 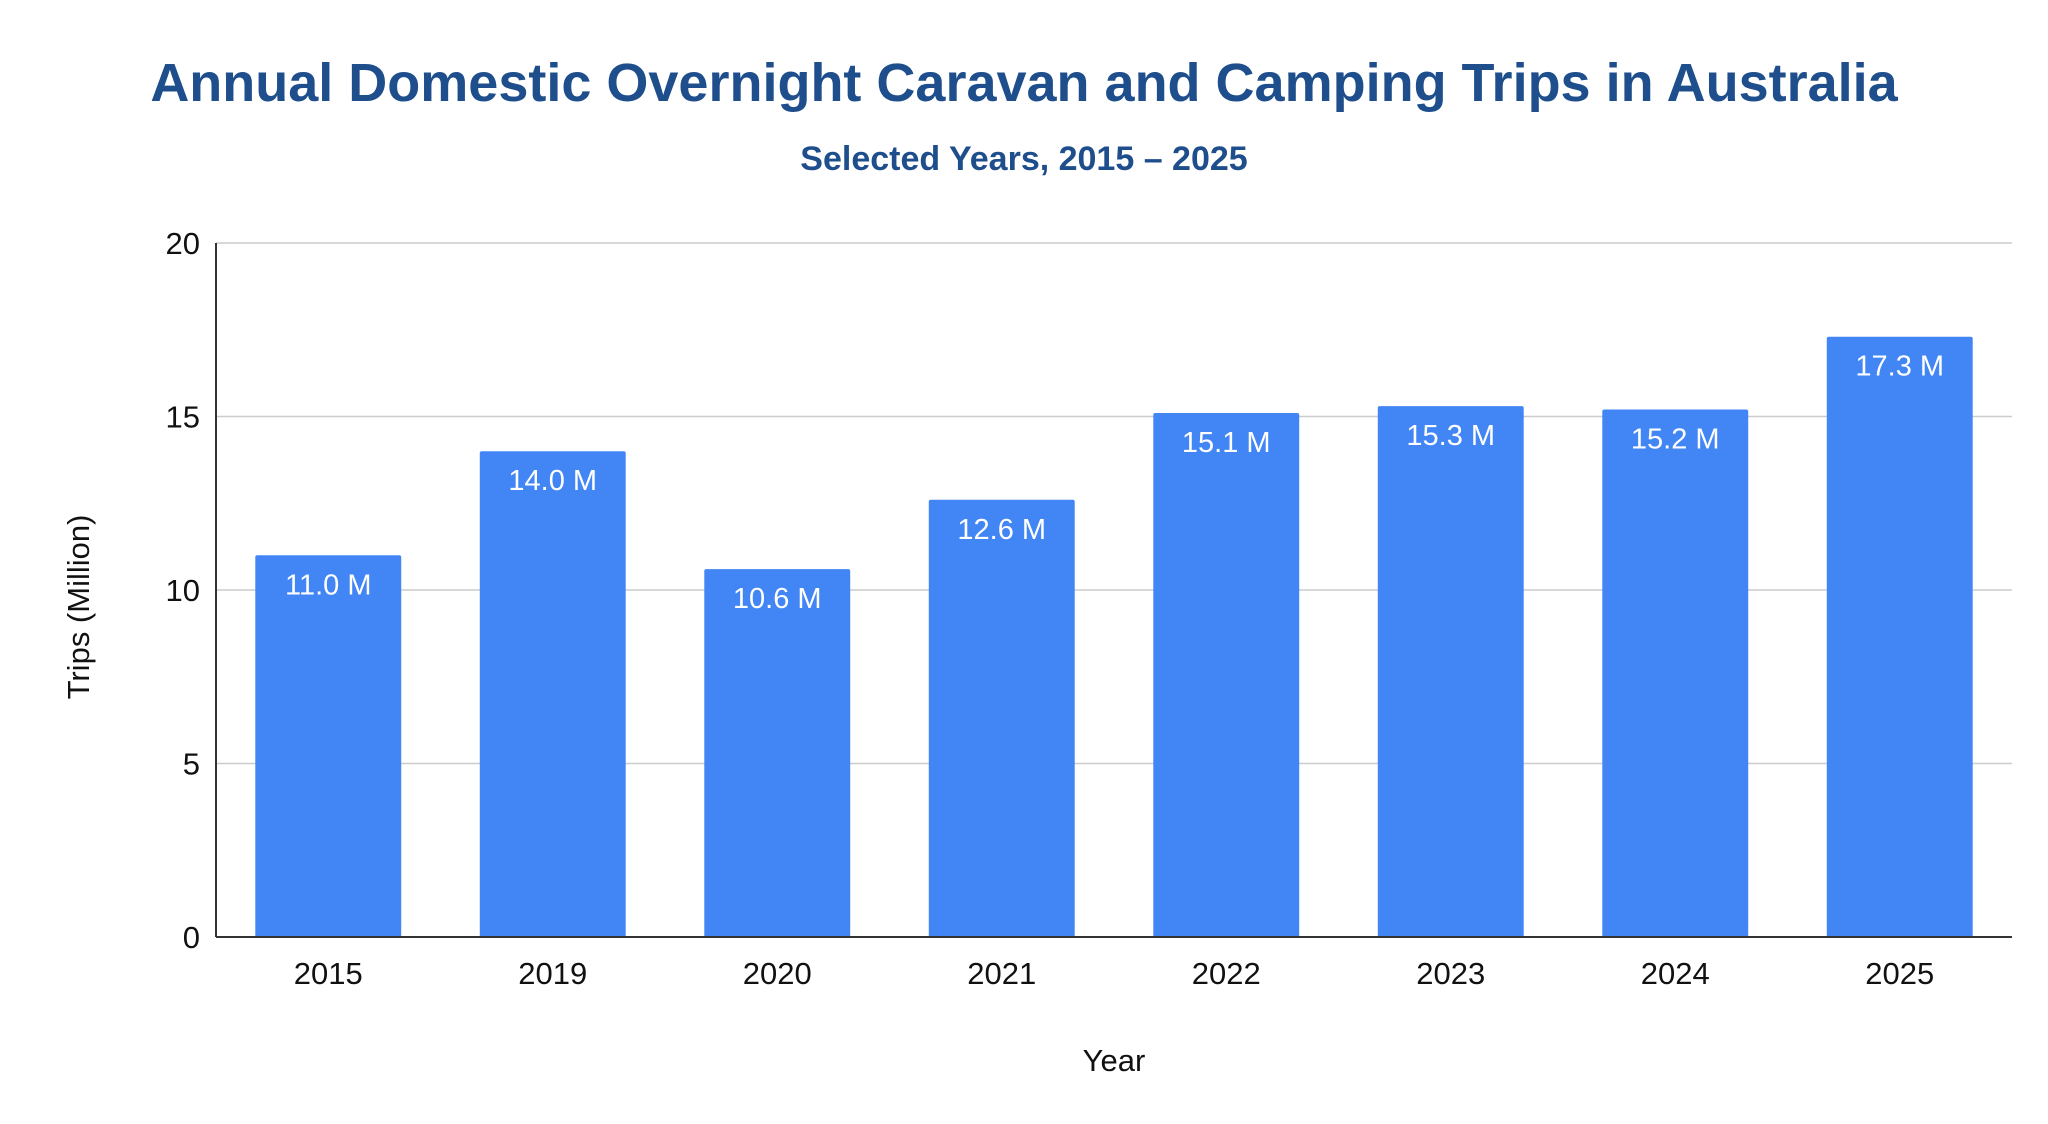 What do you see at coordinates (328, 585) in the screenshot?
I see `data-label: 11.0 M` at bounding box center [328, 585].